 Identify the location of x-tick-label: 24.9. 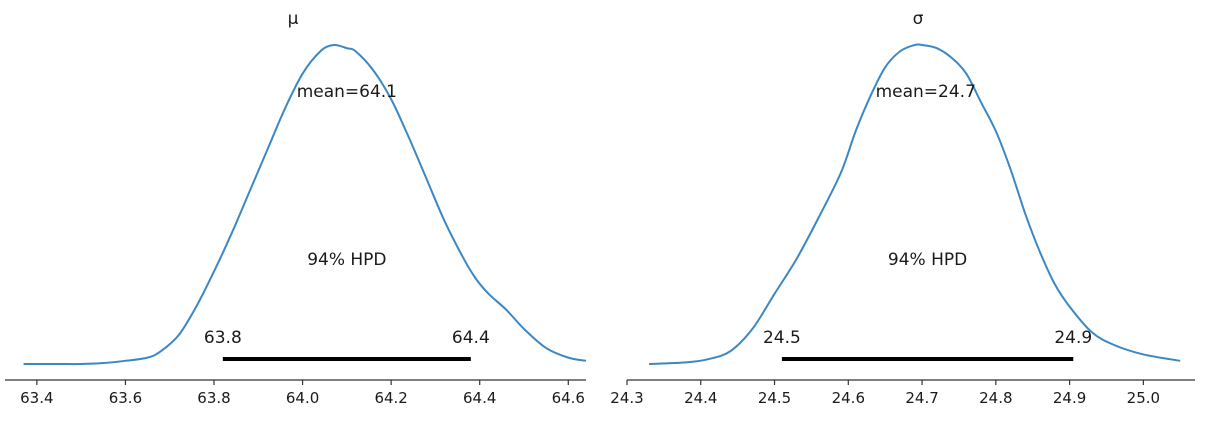
(1069, 398).